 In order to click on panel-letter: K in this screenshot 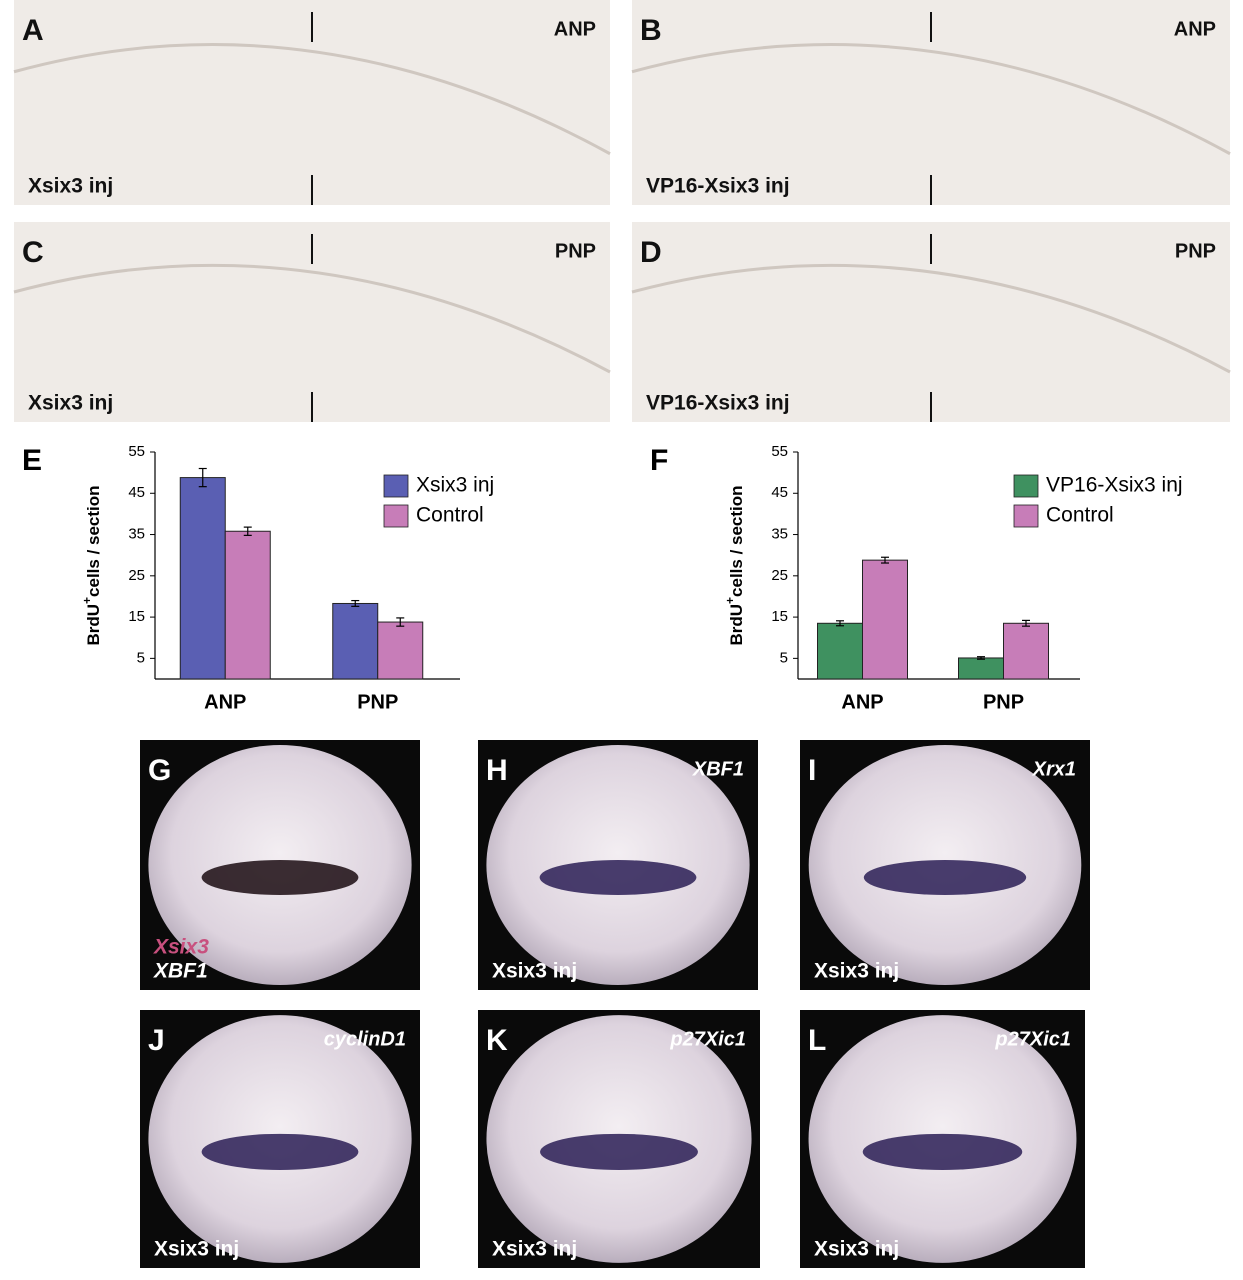, I will do `click(497, 1040)`.